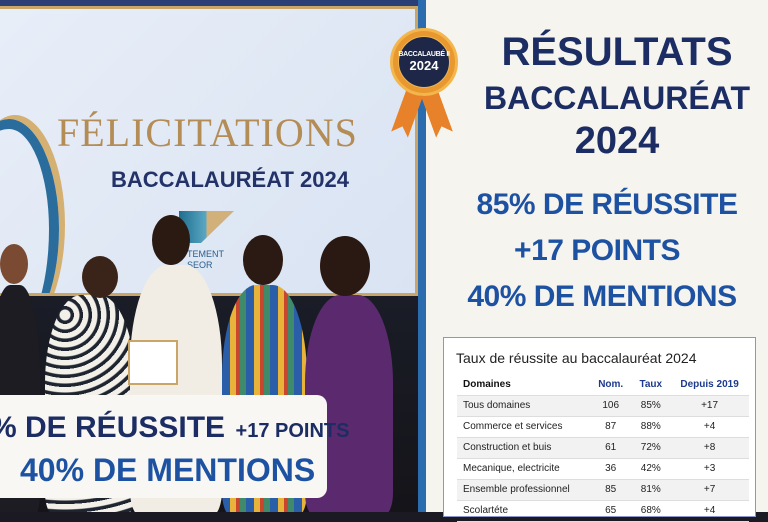  What do you see at coordinates (576, 358) in the screenshot?
I see `table-title: Taux de réussite au baccalauréat 2024` at bounding box center [576, 358].